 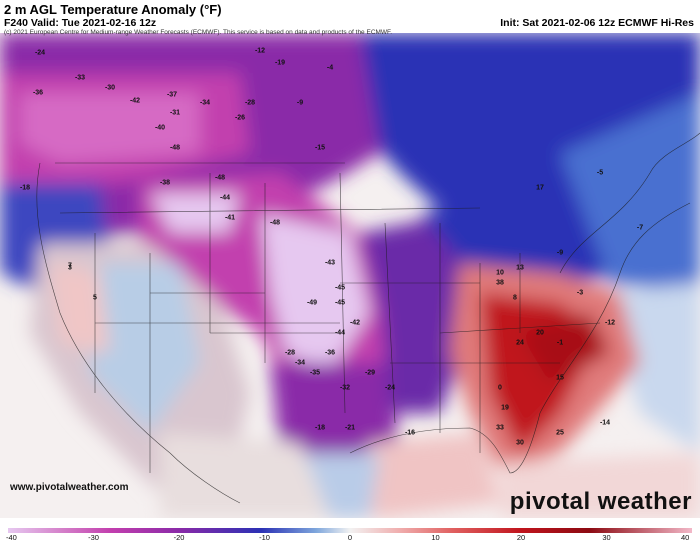 I want to click on valid-time: F240 Valid: Tue 2021-02-16 12z, so click(x=80, y=23).